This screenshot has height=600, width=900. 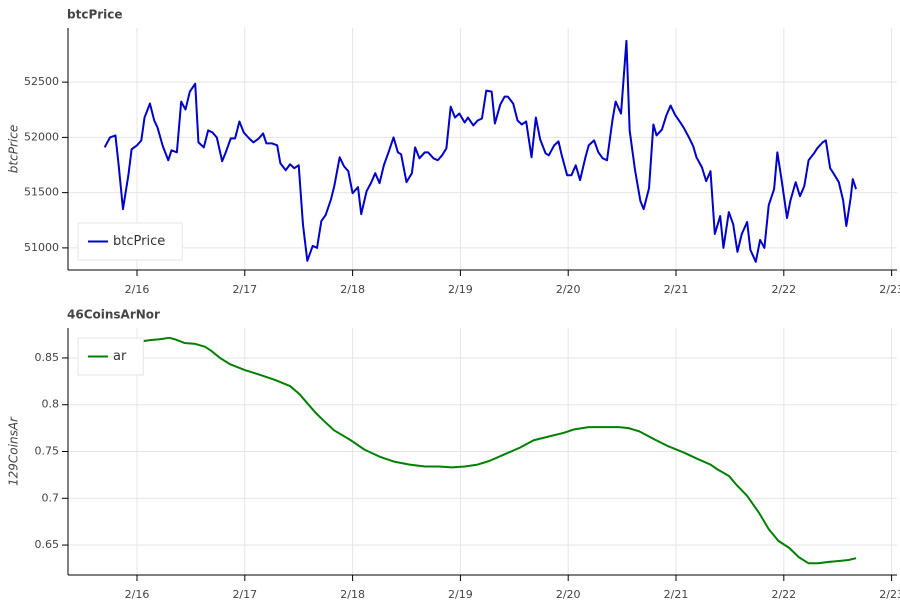 What do you see at coordinates (47, 451) in the screenshot?
I see `y-tick-label: 0.75` at bounding box center [47, 451].